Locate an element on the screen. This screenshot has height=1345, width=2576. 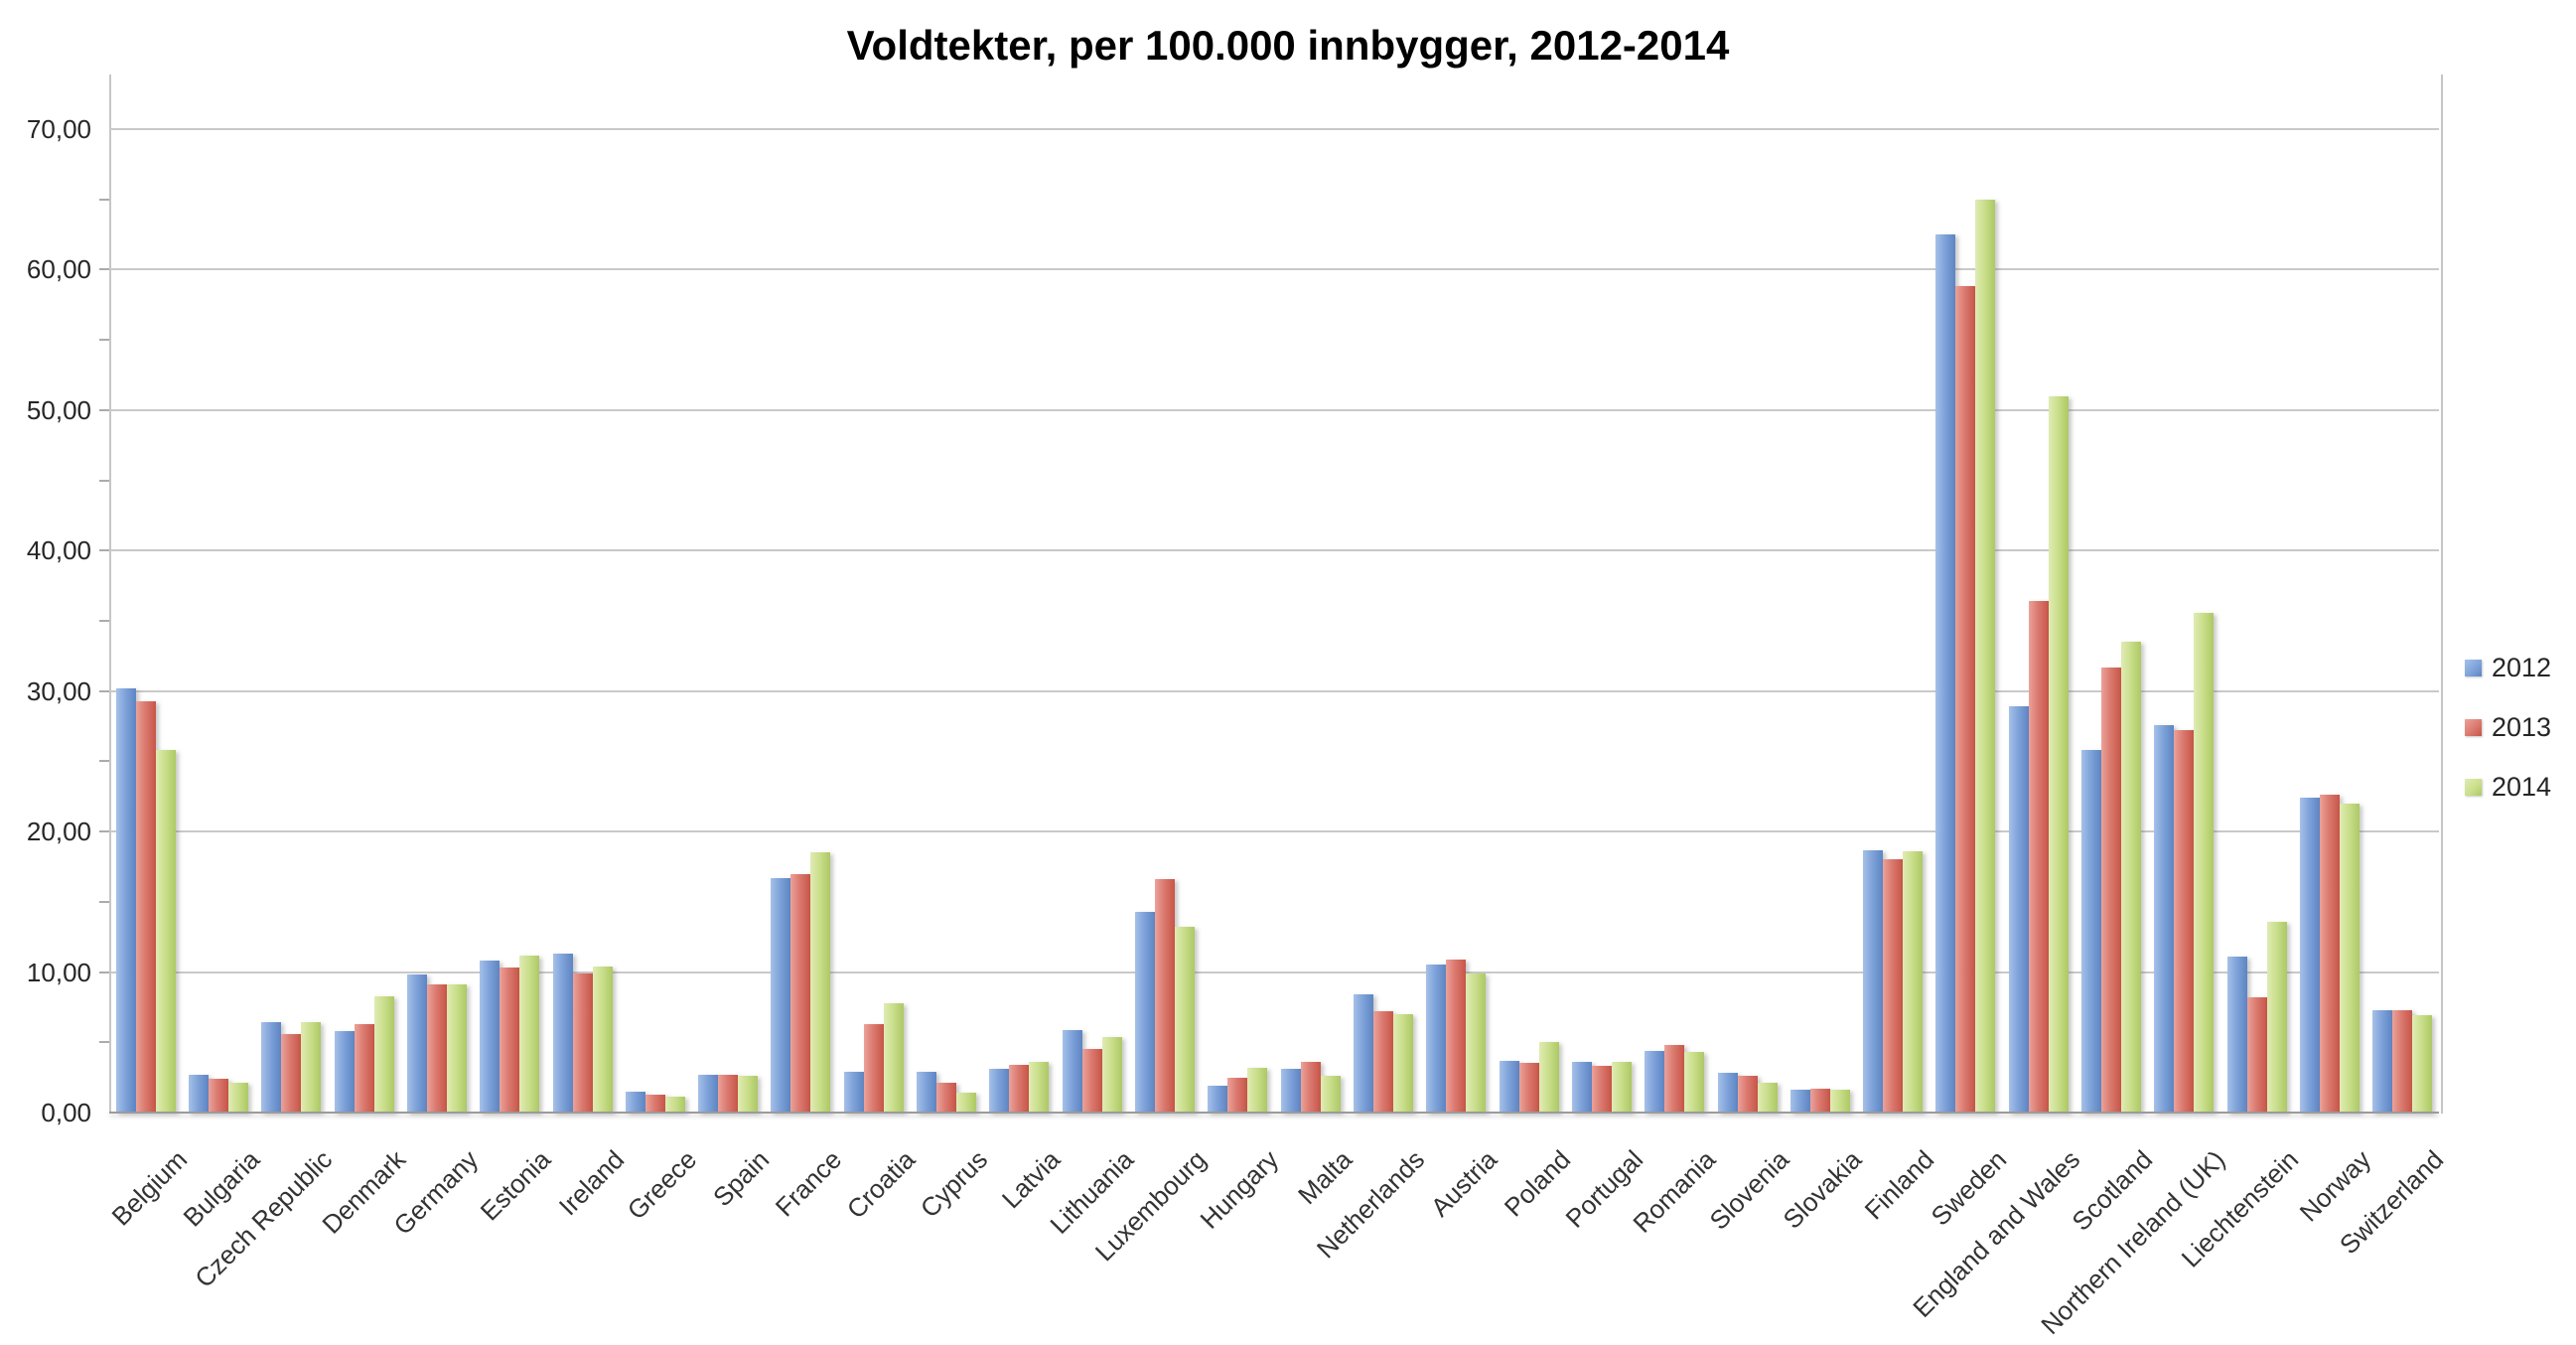
bar-2014-Netherlands is located at coordinates (1403, 1063).